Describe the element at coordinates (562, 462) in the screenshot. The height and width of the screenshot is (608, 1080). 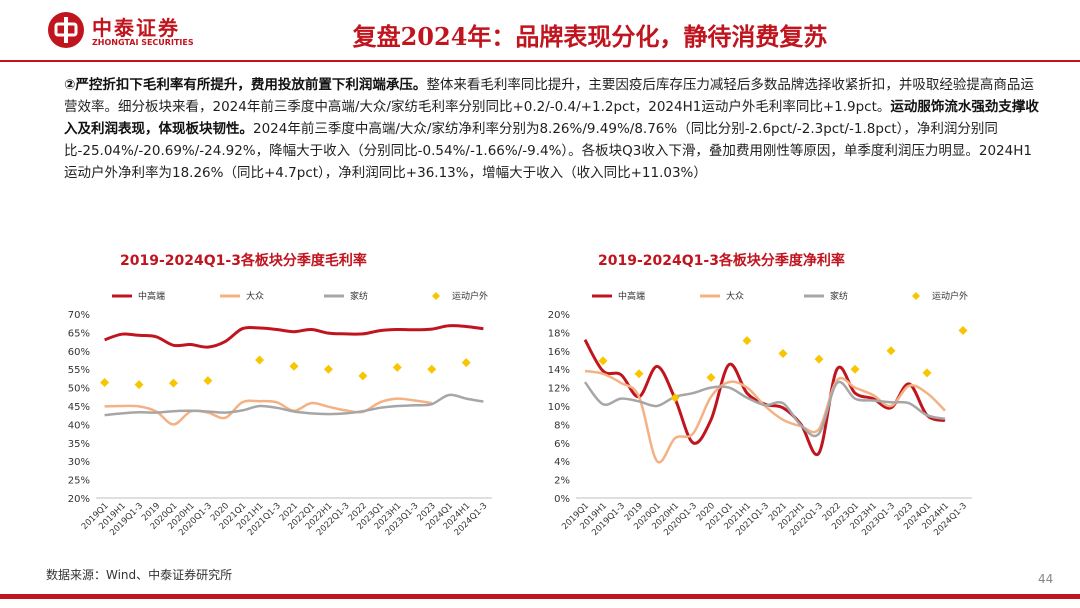
I see `y-tick-label: 4%` at that location.